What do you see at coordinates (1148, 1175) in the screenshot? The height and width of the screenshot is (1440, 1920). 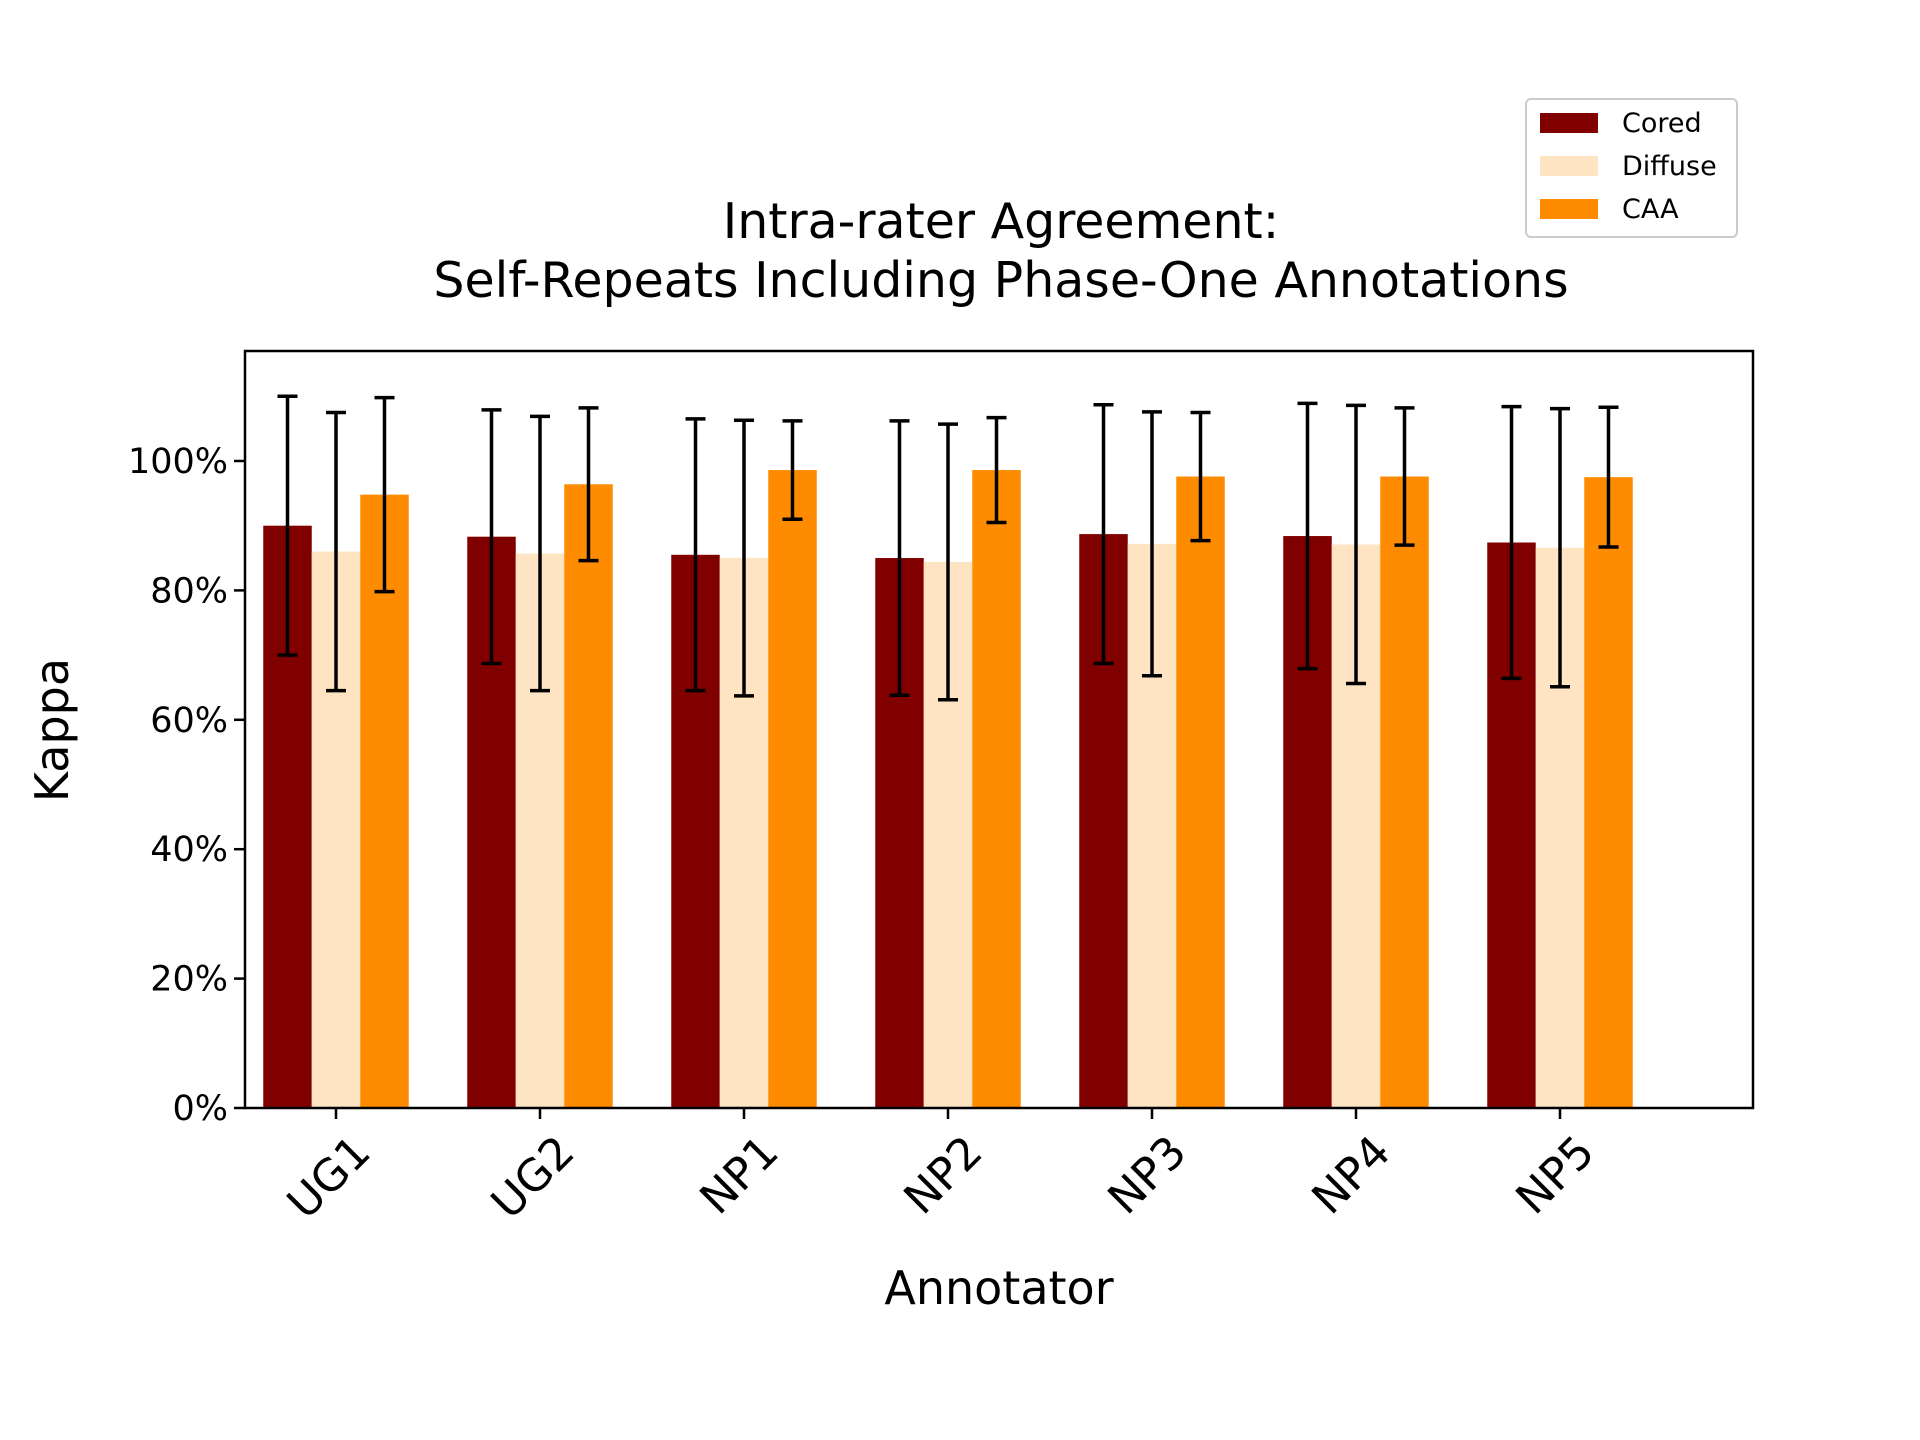 I see `x-tick-label-np3: NP3` at bounding box center [1148, 1175].